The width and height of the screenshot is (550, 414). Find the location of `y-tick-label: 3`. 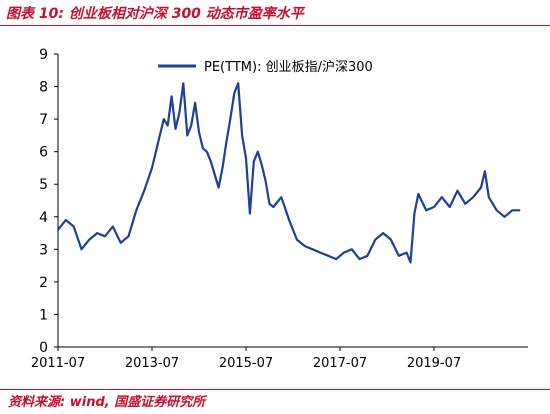

y-tick-label: 3 is located at coordinates (43, 250).